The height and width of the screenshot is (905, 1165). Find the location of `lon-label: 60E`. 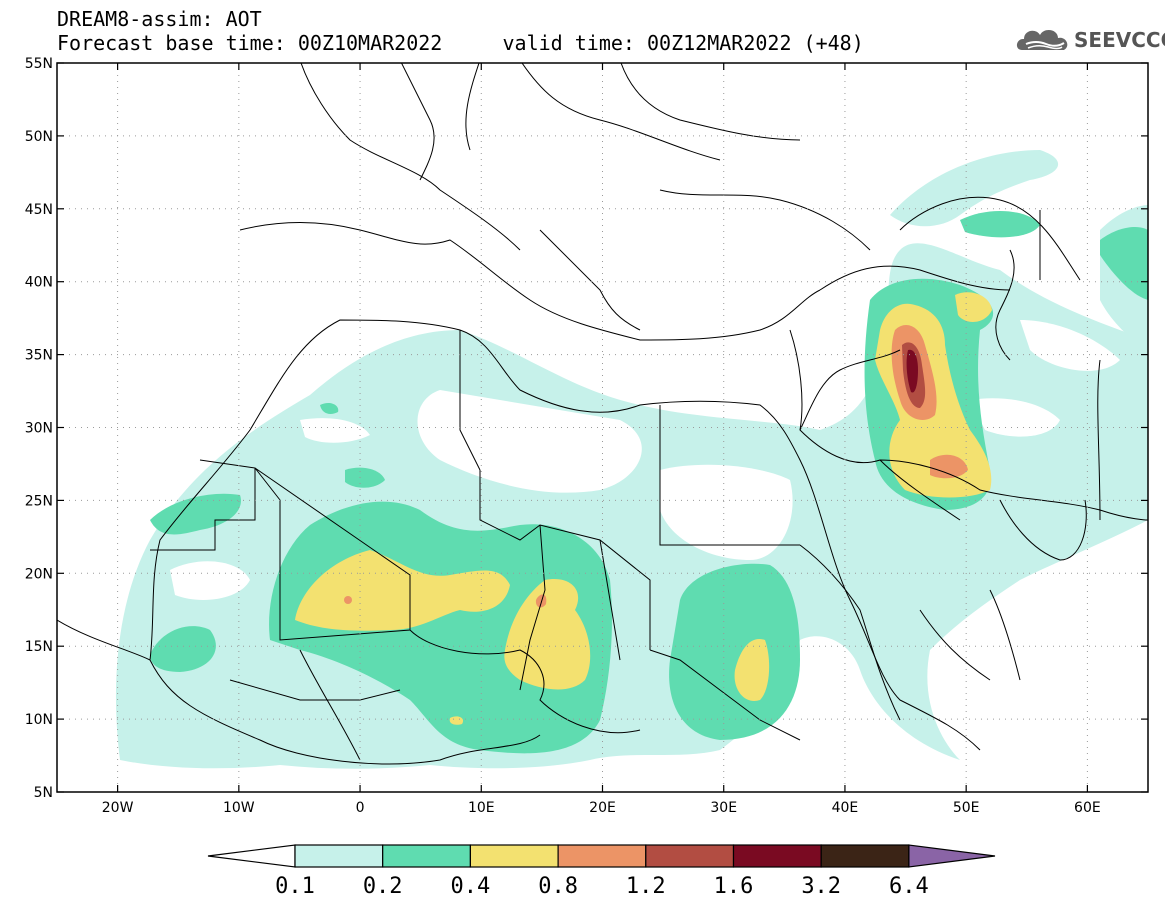

lon-label: 60E is located at coordinates (1087, 808).